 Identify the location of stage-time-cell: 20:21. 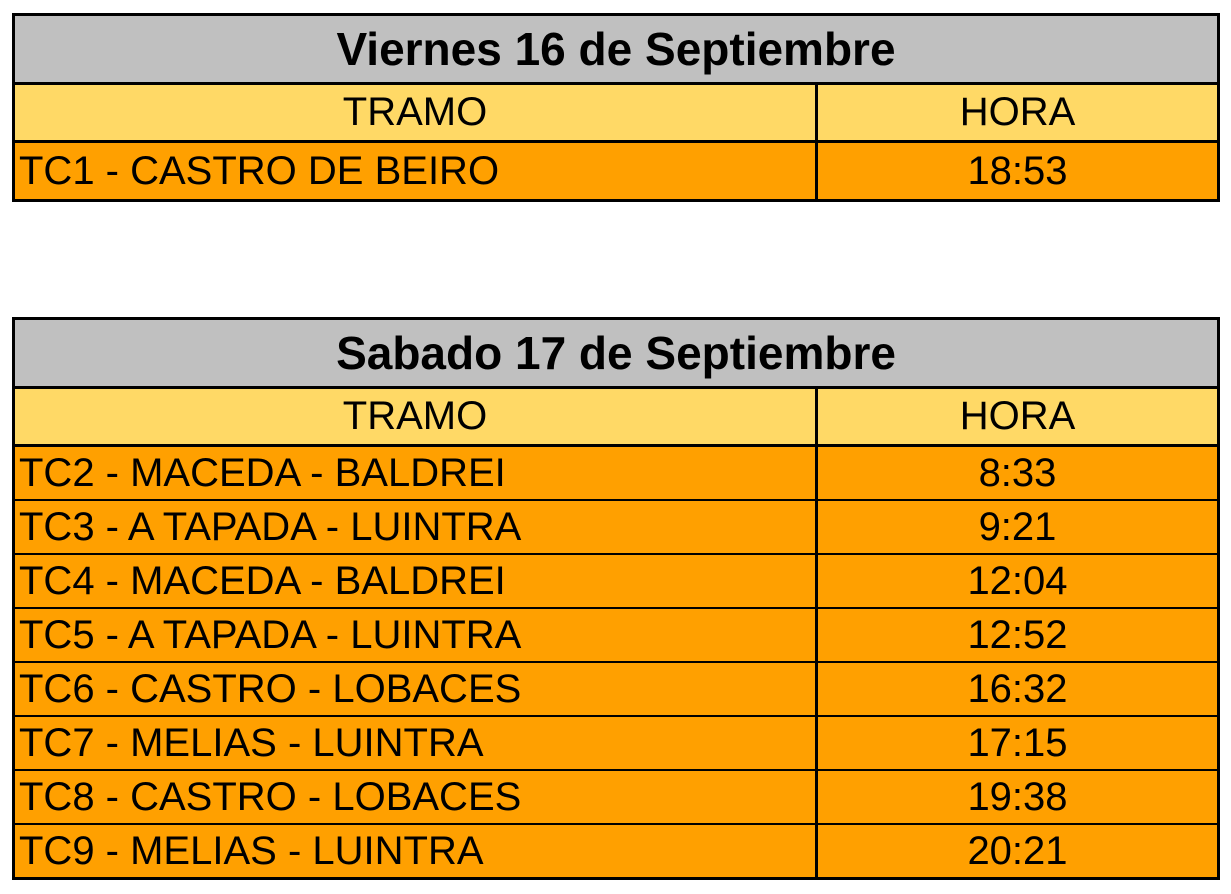
(1017, 850).